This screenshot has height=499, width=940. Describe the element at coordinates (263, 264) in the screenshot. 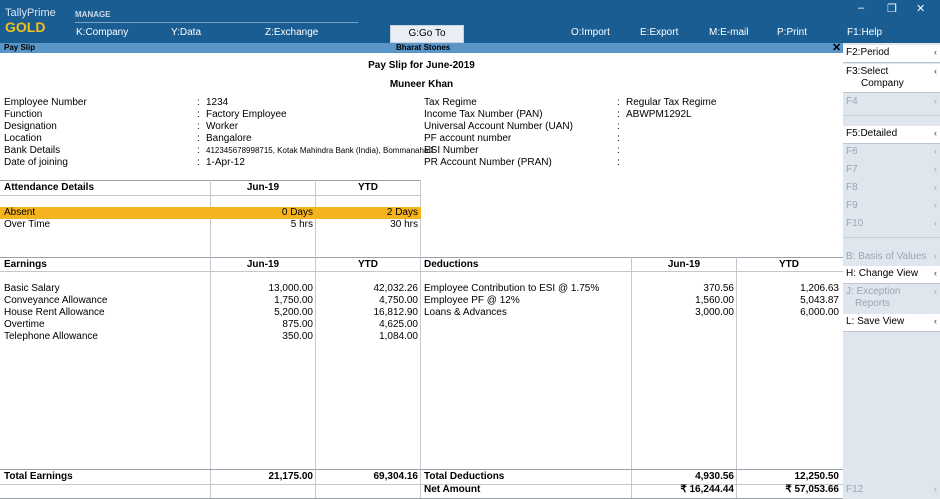

I see `earnings-col-period: Jun-19` at that location.